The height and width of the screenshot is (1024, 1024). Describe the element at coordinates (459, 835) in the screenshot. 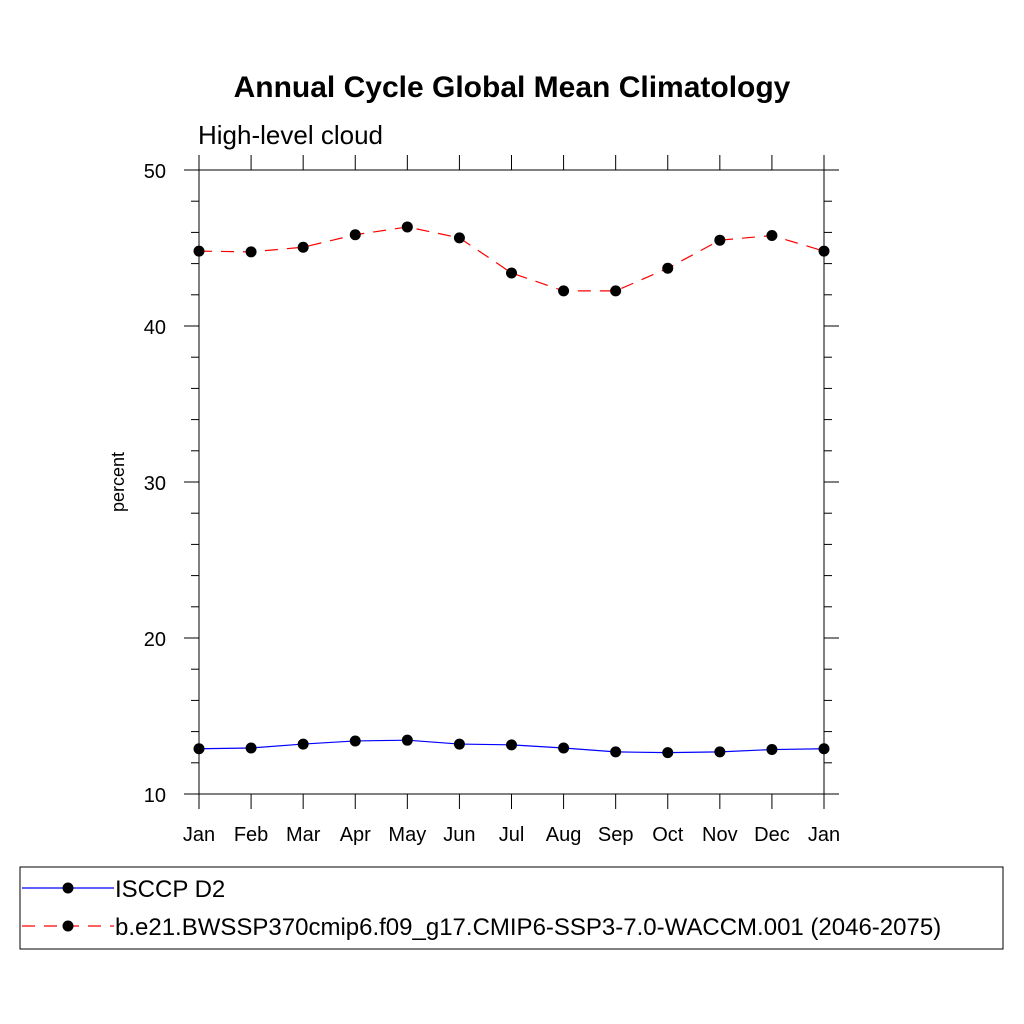

I see `x-tick-label: Jun` at that location.